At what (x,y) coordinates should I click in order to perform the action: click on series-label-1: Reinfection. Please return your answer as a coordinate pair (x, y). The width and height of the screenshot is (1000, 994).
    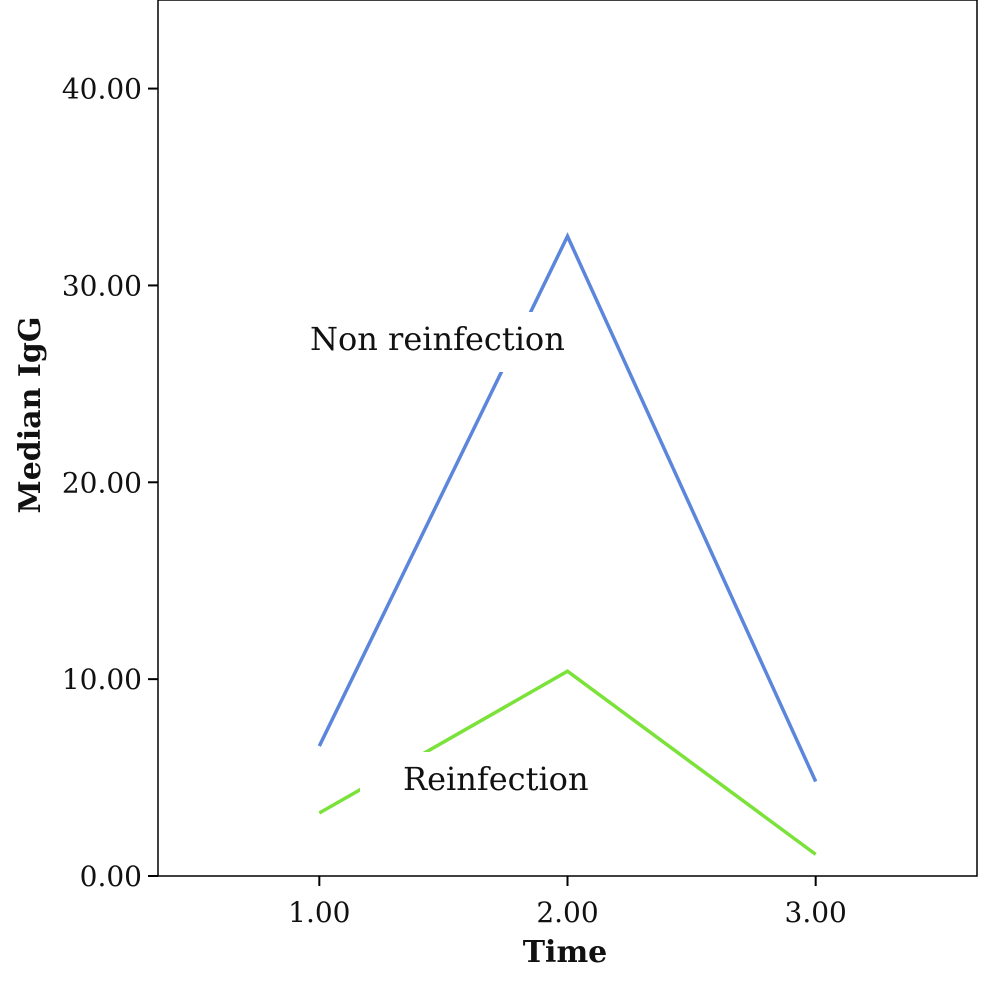
    Looking at the image, I should click on (496, 779).